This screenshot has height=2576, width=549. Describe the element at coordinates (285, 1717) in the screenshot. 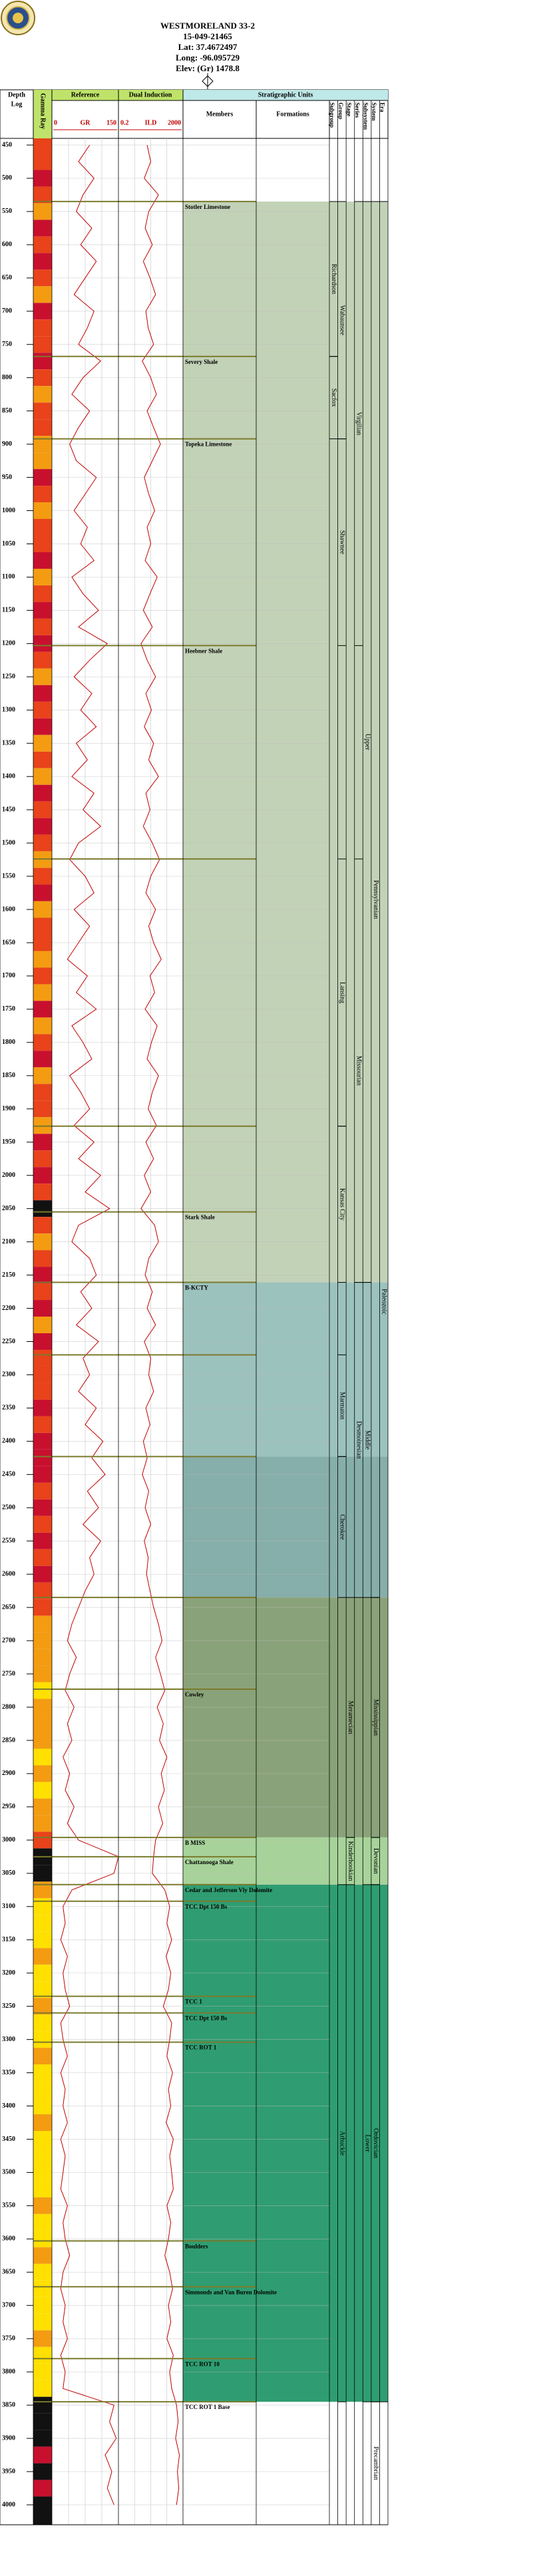

I see `strat-zone` at that location.